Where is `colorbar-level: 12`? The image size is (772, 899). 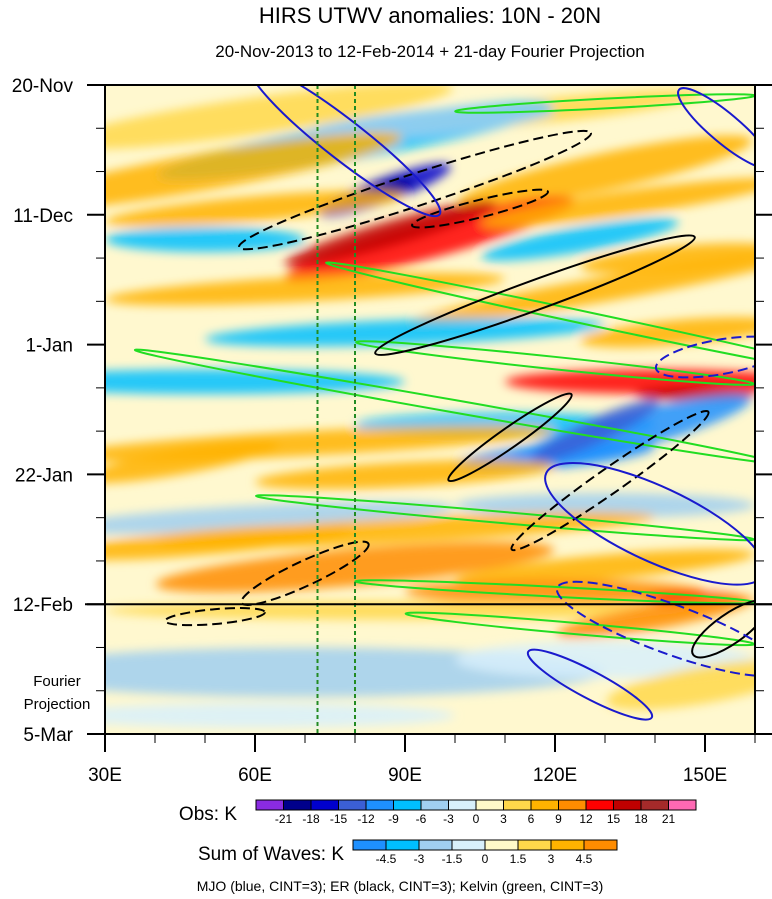 colorbar-level: 12 is located at coordinates (586, 819).